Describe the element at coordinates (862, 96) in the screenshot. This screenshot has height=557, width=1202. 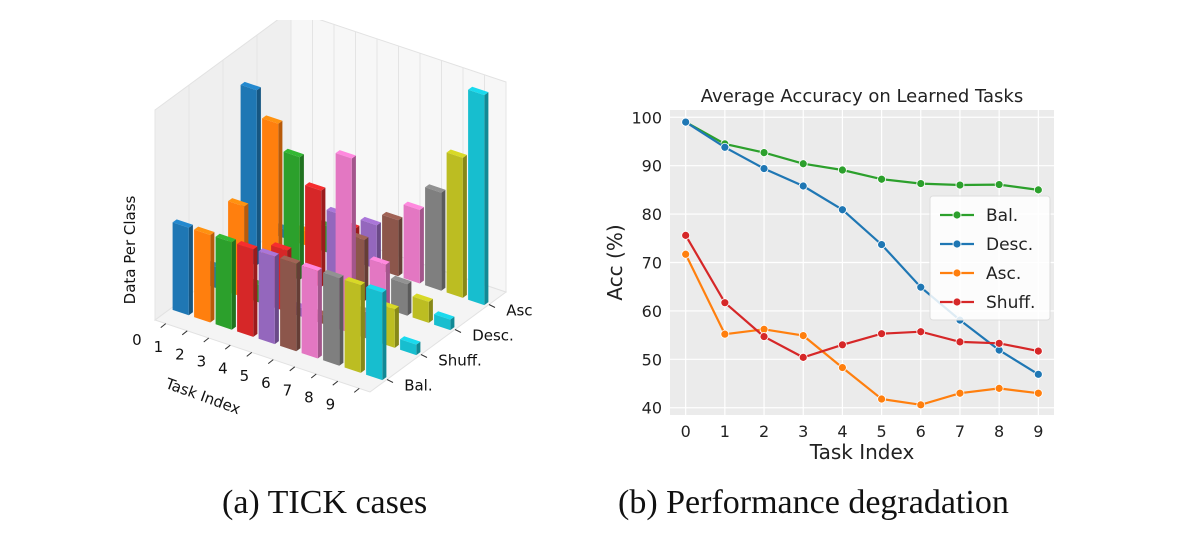
I see `chart-title: Average Accuracy on Learned Tasks` at that location.